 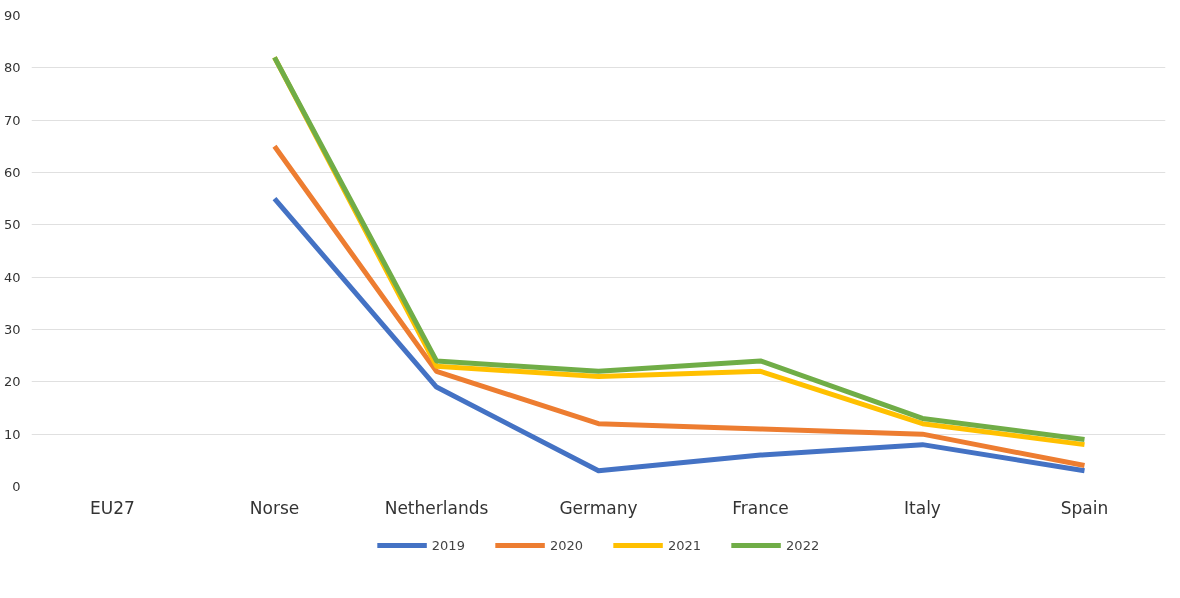 I want to click on y-tick-label: 30, so click(x=12, y=329).